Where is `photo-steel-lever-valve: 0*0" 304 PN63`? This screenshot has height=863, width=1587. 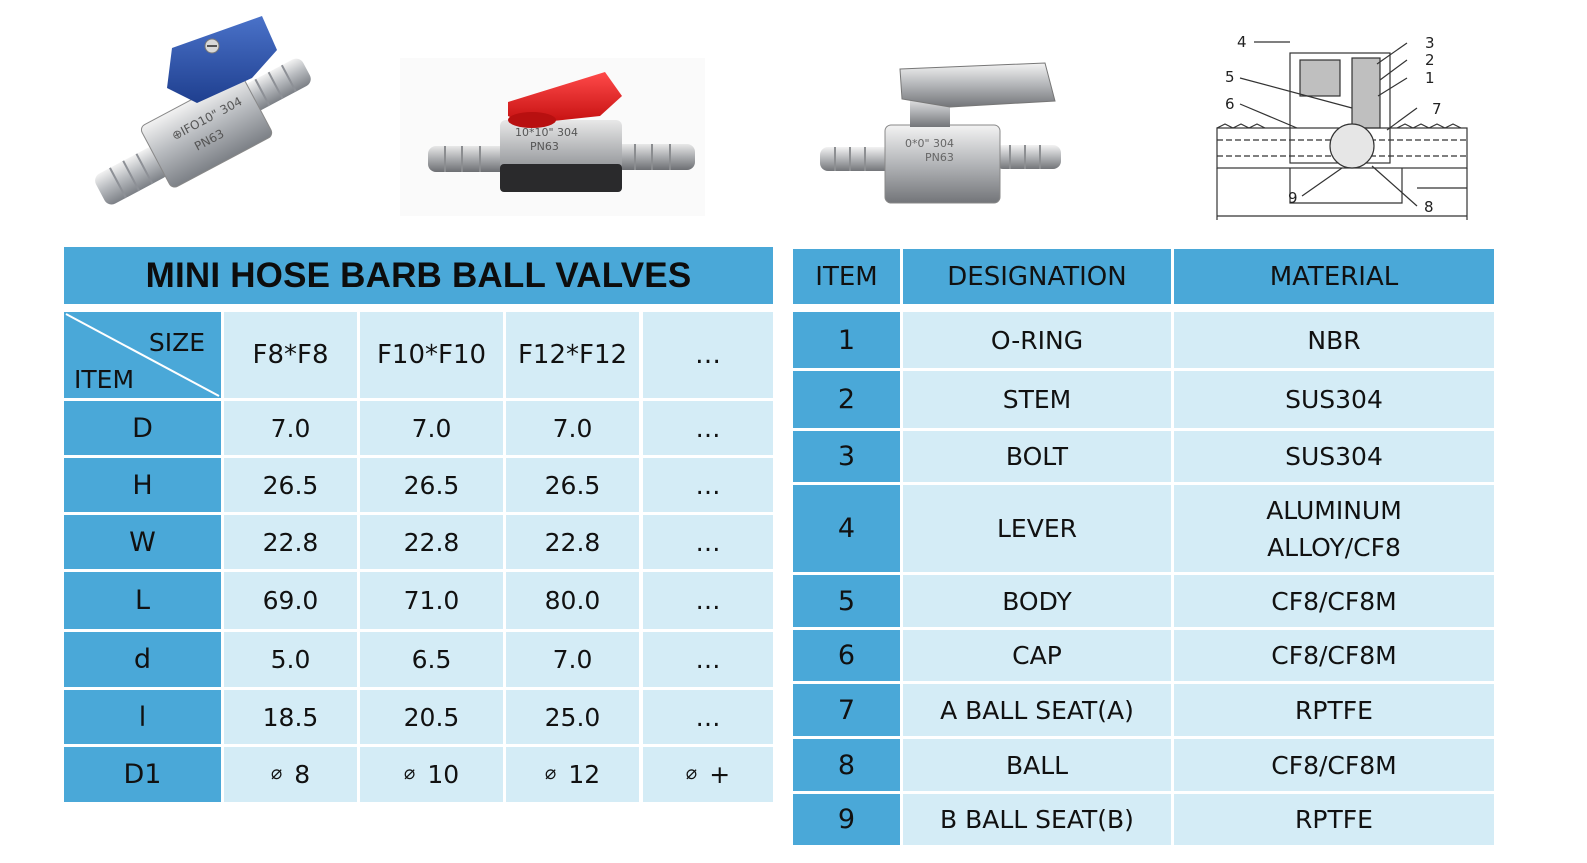
photo-steel-lever-valve: 0*0" 304 PN63 is located at coordinates (937, 135).